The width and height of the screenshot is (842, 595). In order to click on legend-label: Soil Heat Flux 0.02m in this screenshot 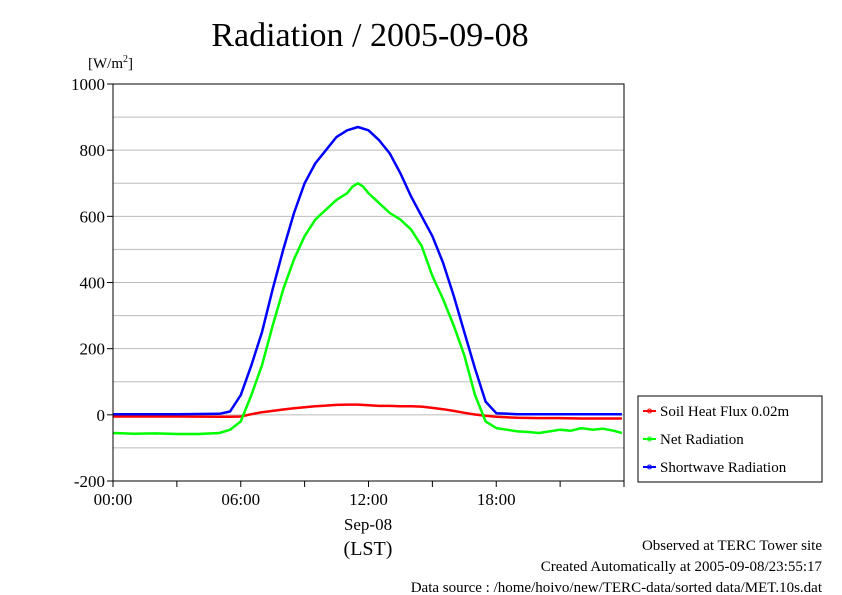, I will do `click(725, 412)`.